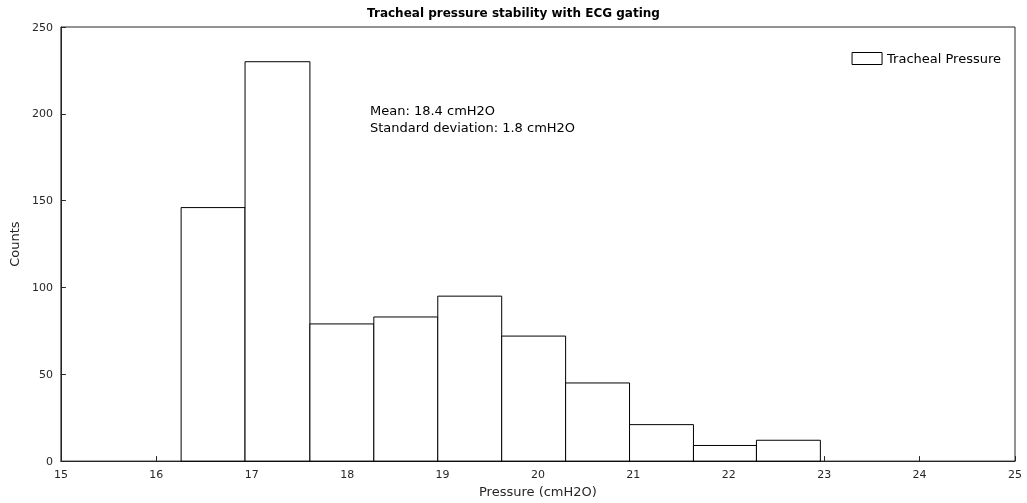 Image resolution: width=1027 pixels, height=503 pixels. What do you see at coordinates (919, 475) in the screenshot?
I see `x-tick-label: 24` at bounding box center [919, 475].